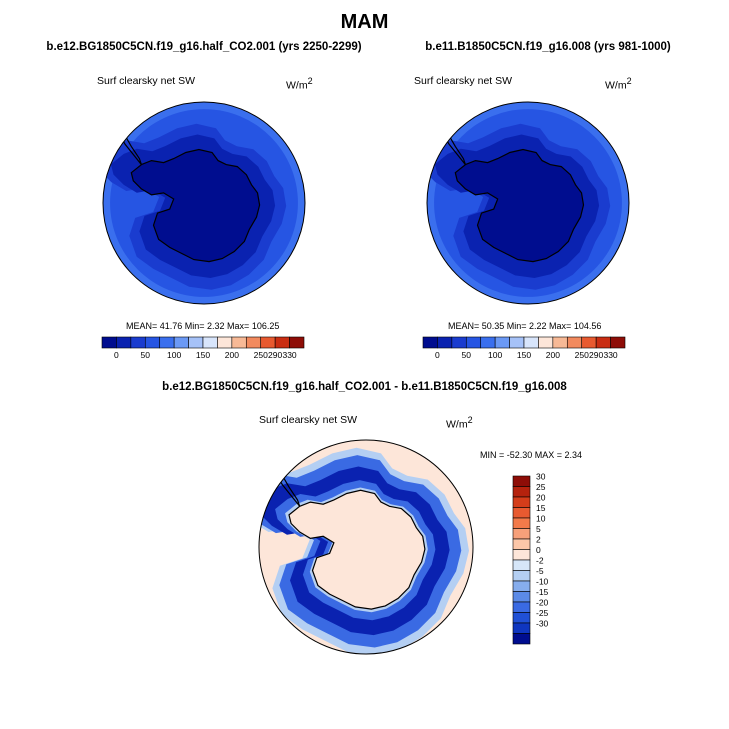 The image size is (729, 729). I want to click on panel2-variable-label: Surf clearsky net SW, so click(463, 81).